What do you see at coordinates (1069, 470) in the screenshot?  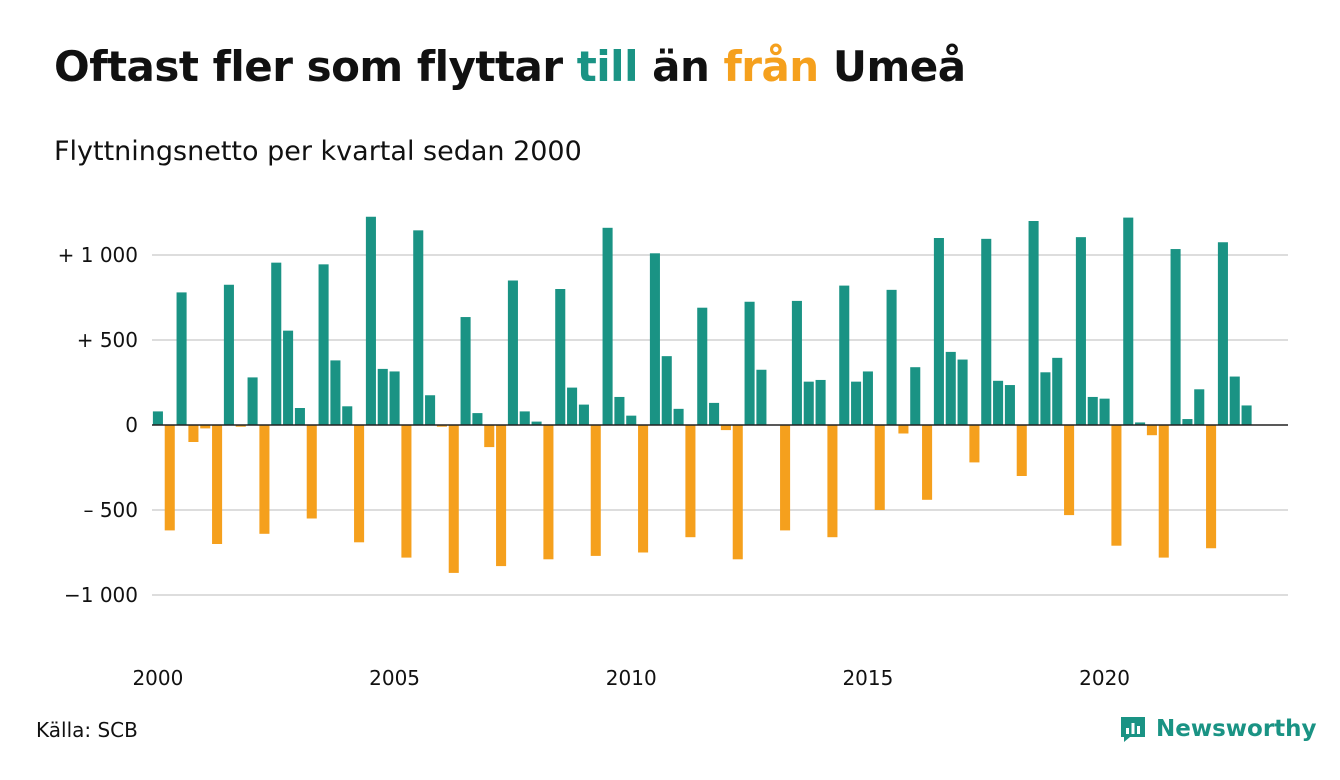 I see `bar-2019-Q2` at bounding box center [1069, 470].